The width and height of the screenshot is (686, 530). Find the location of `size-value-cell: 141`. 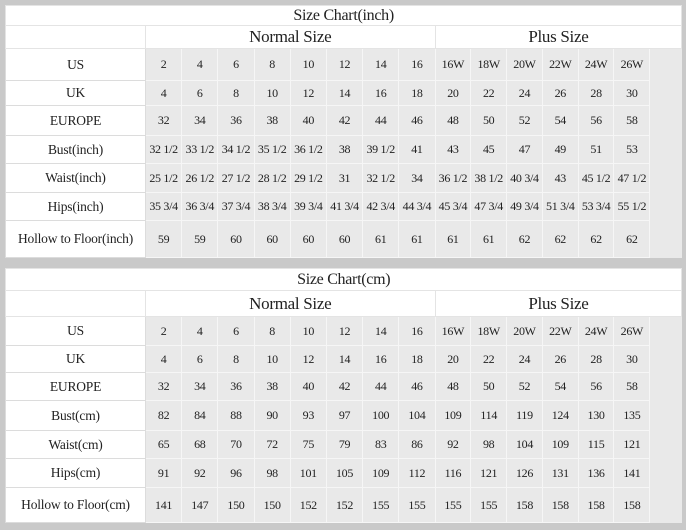

size-value-cell: 141 is located at coordinates (632, 473).